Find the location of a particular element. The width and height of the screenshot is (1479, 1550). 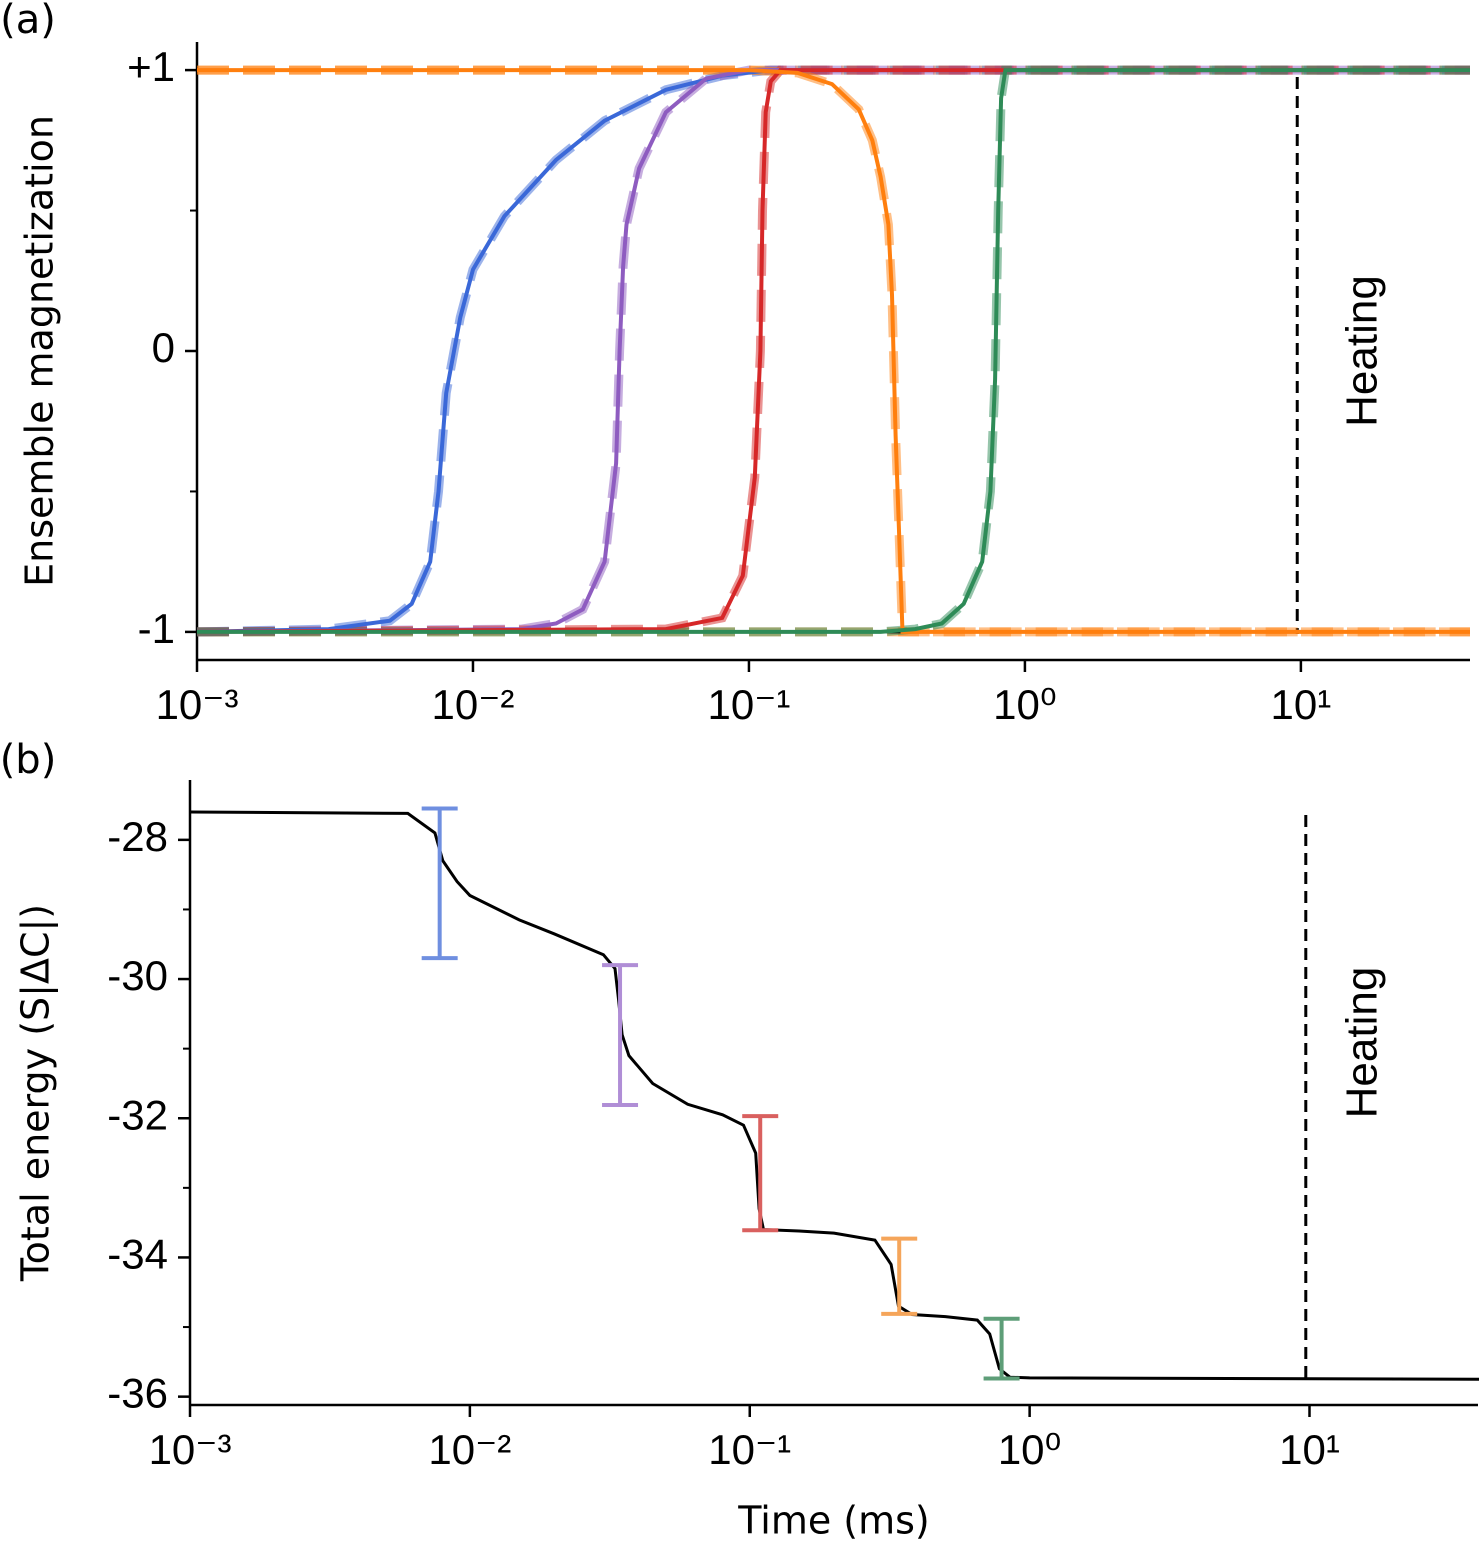

y-tick-label: -34 is located at coordinates (137, 1254).